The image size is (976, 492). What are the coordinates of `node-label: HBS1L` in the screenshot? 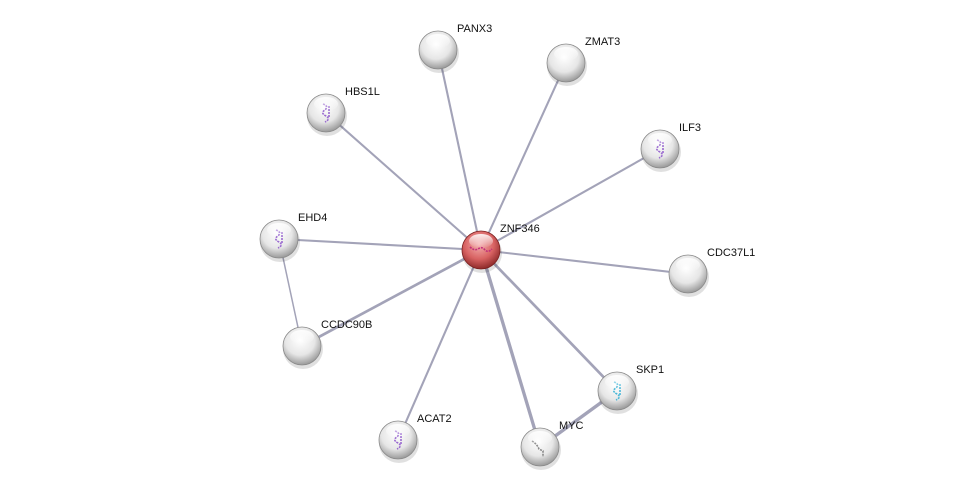 It's located at (362, 92).